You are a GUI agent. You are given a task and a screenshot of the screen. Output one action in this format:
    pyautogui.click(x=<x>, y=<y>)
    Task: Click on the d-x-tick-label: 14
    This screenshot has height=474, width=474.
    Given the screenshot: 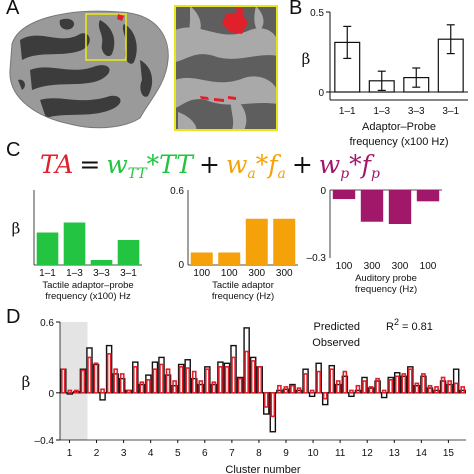 What is the action you would take?
    pyautogui.click(x=422, y=453)
    